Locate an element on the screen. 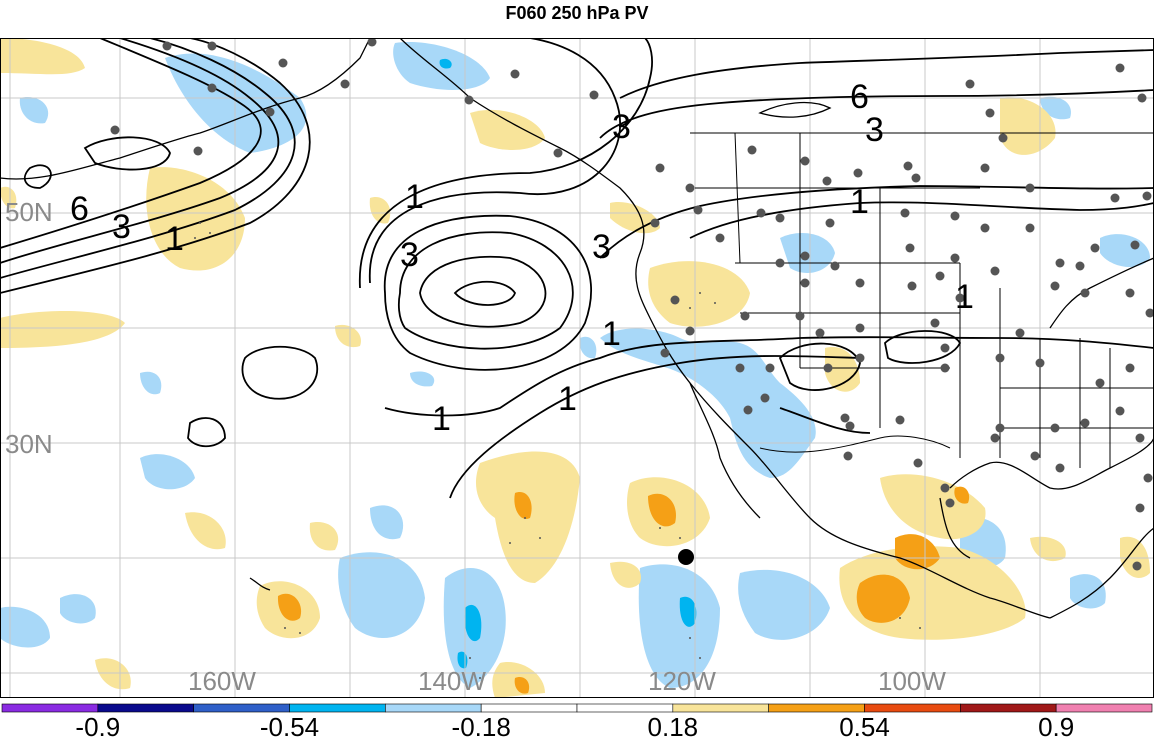 The height and width of the screenshot is (739, 1154). colorbar-tick-label: -0.18 is located at coordinates (481, 725).